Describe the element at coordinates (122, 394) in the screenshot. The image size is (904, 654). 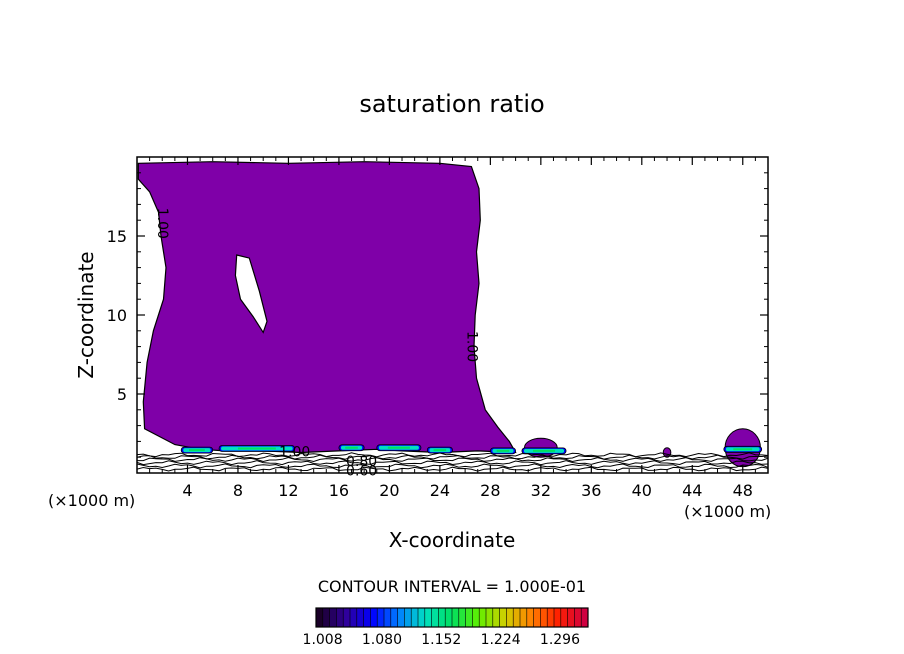
I see `z-tick-label-0: 5` at that location.